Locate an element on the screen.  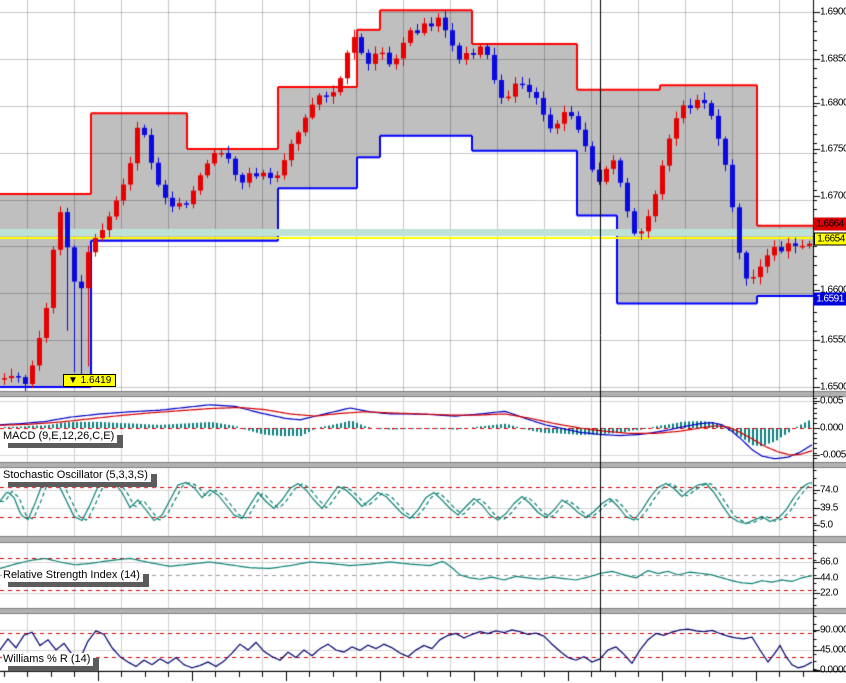
y-axis-label: 1.6600 is located at coordinates (833, 290).